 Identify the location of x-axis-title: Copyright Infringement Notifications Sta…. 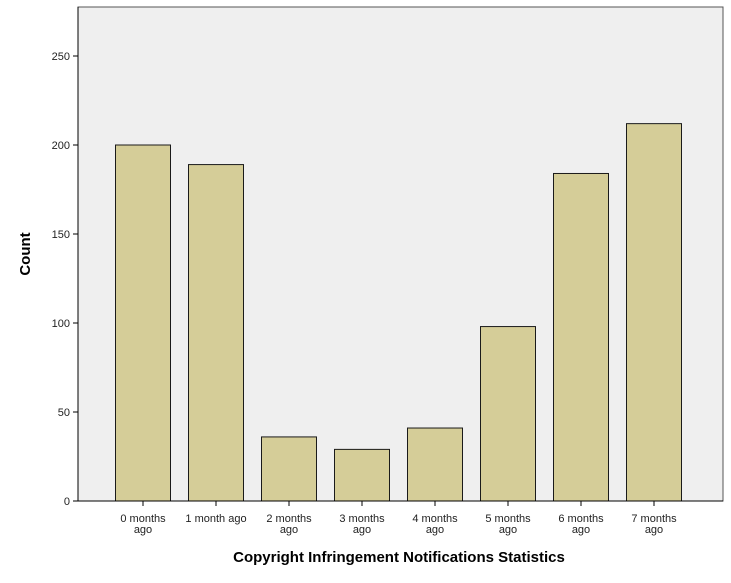
(399, 557).